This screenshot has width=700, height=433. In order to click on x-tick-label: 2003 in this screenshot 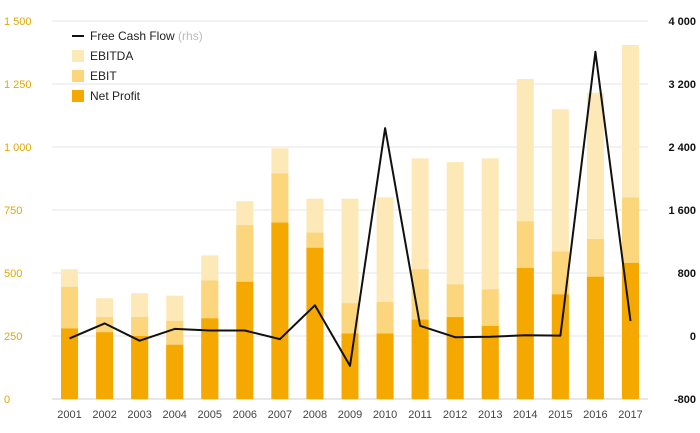, I will do `click(139, 415)`.